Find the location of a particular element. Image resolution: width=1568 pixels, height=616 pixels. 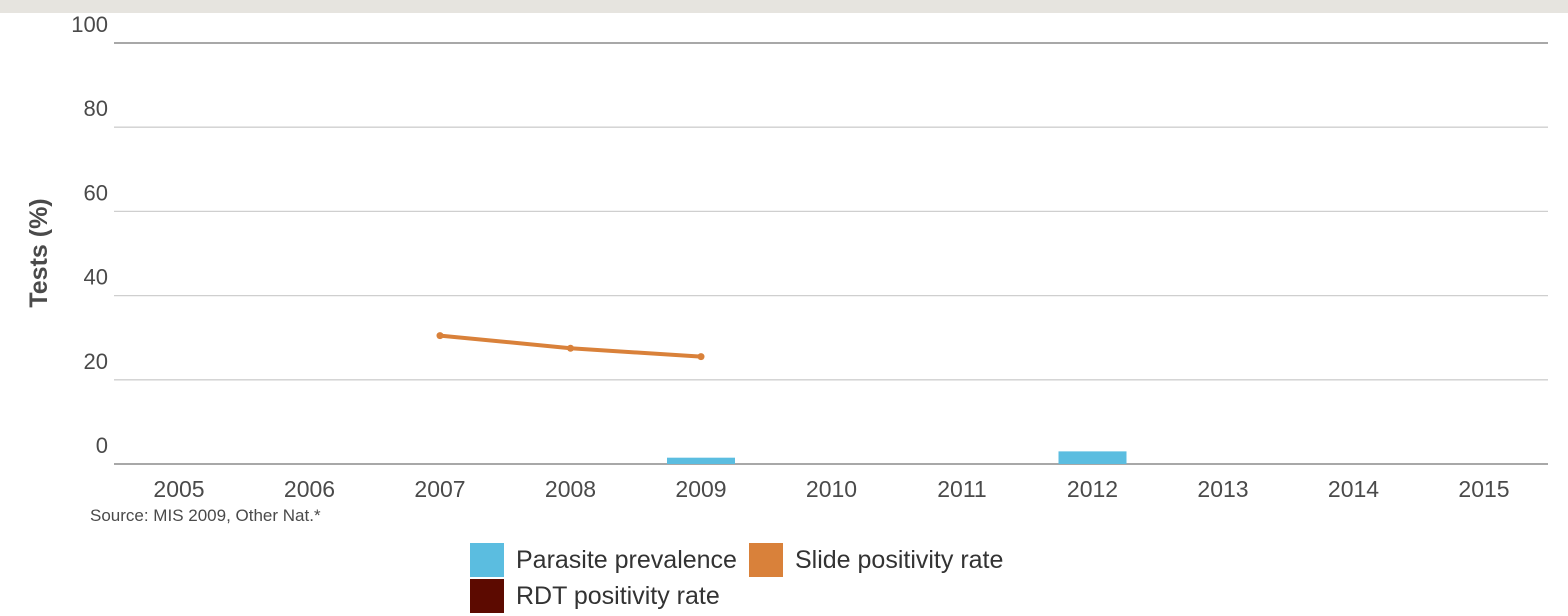

x-tick-label: 2014 is located at coordinates (1353, 488).